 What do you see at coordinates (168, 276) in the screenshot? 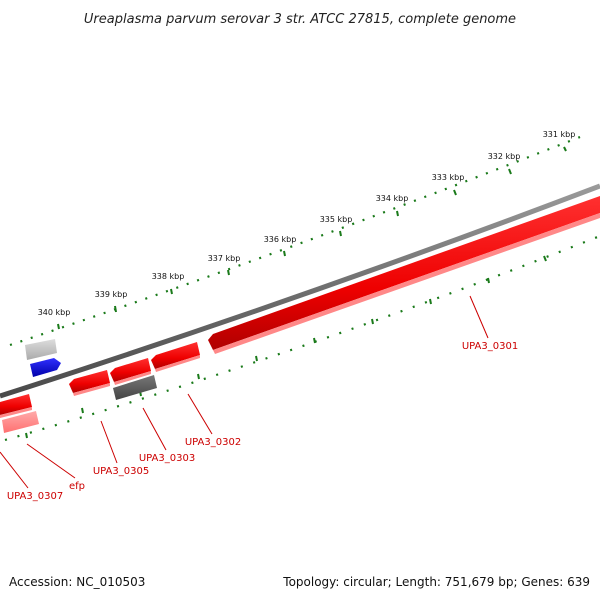
I see `tick-label: 338 kbp` at bounding box center [168, 276].